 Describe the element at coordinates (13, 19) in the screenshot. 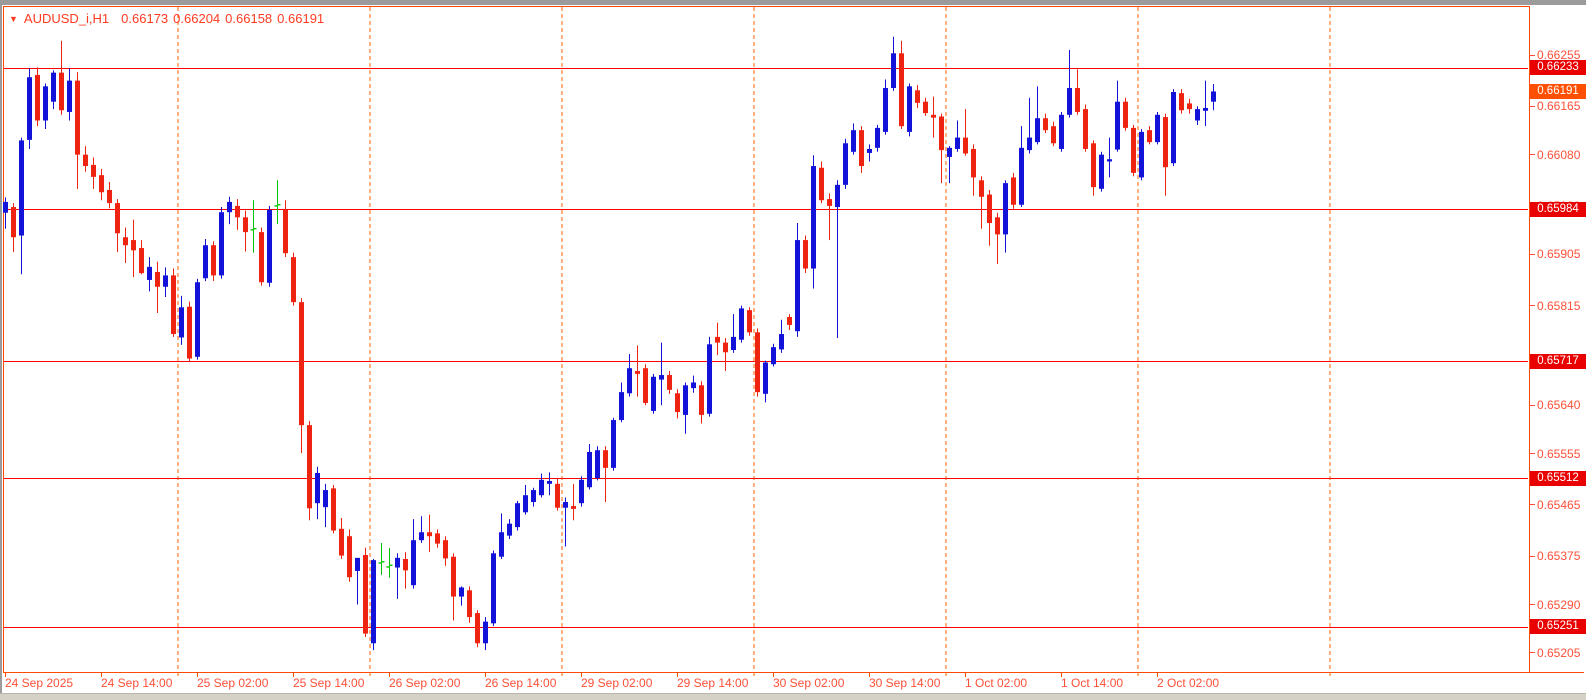

I see `symbol-marker-icon: ▼` at that location.